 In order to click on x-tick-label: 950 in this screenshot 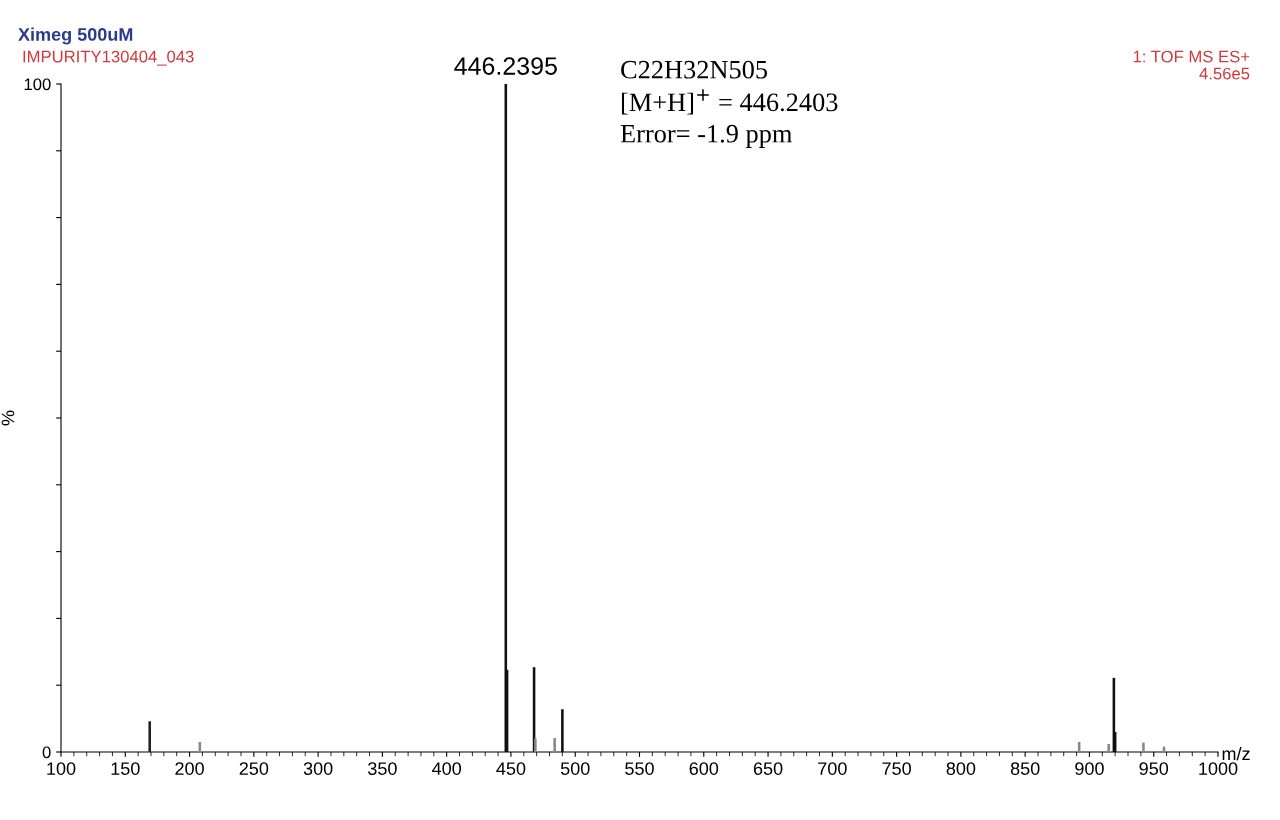, I will do `click(1154, 768)`.